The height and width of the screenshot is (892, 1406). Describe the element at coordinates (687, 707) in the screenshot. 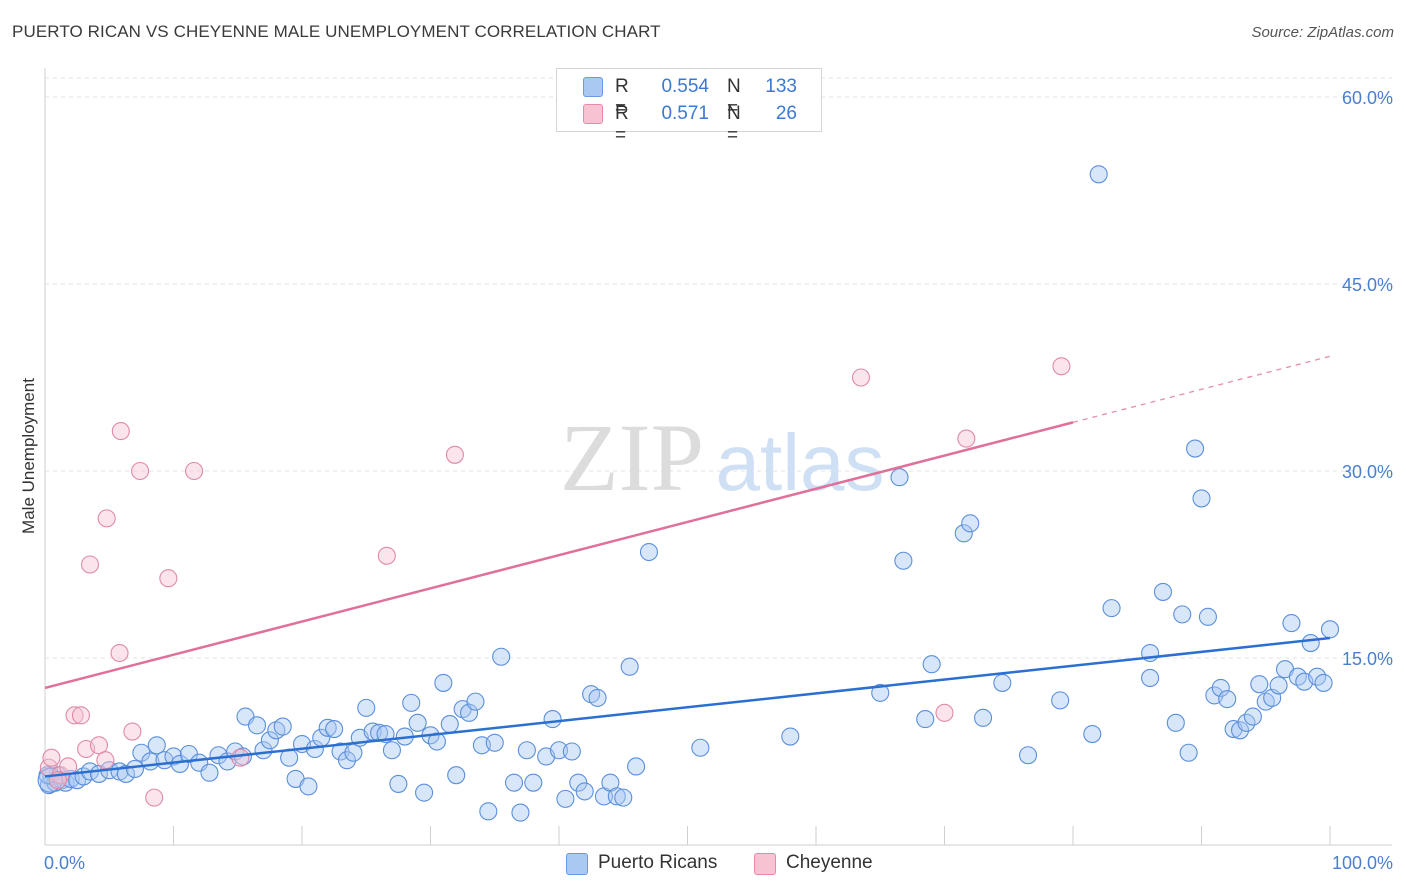

I see `trend-line-puerto-ricans` at that location.